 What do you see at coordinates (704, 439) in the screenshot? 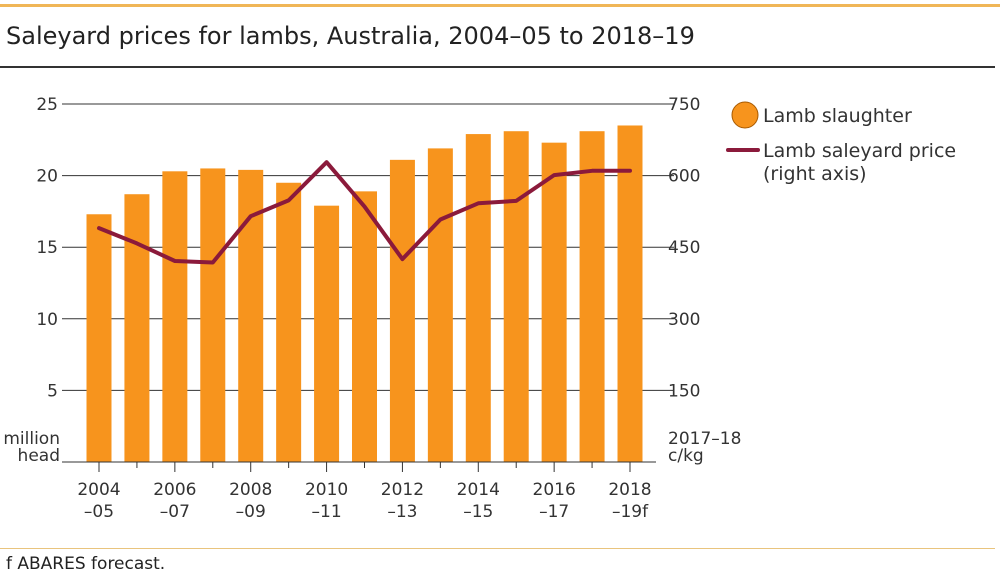
I see `right-axis-unit: 2017–18` at bounding box center [704, 439].